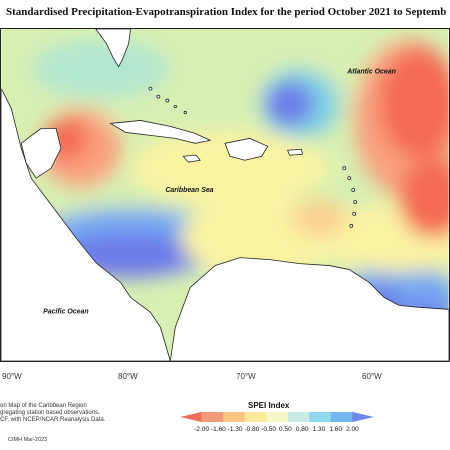 This screenshot has height=450, width=450. I want to click on legend-tick-label: -1.60, so click(218, 429).